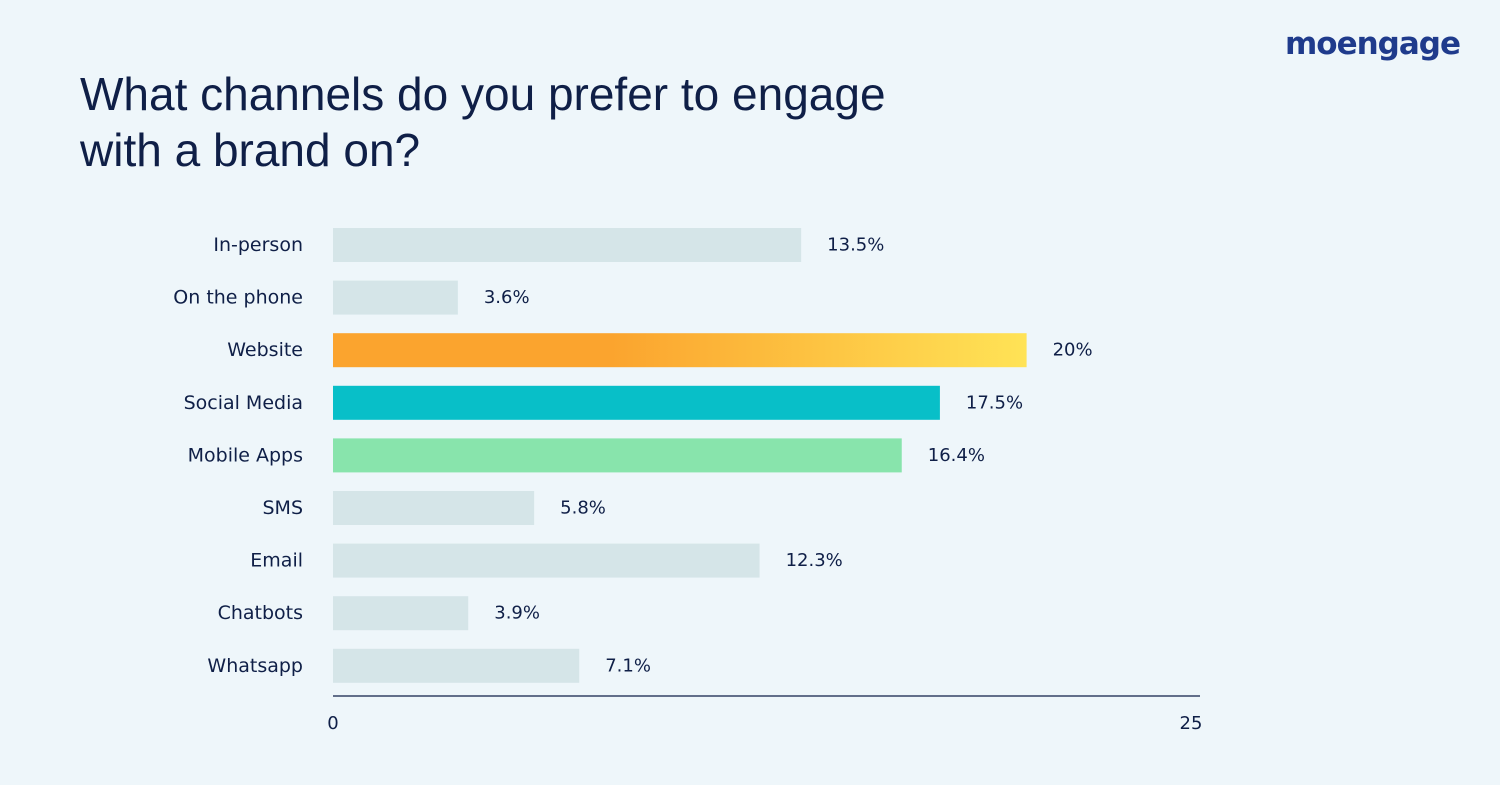 This screenshot has height=785, width=1500. I want to click on bar-email, so click(546, 560).